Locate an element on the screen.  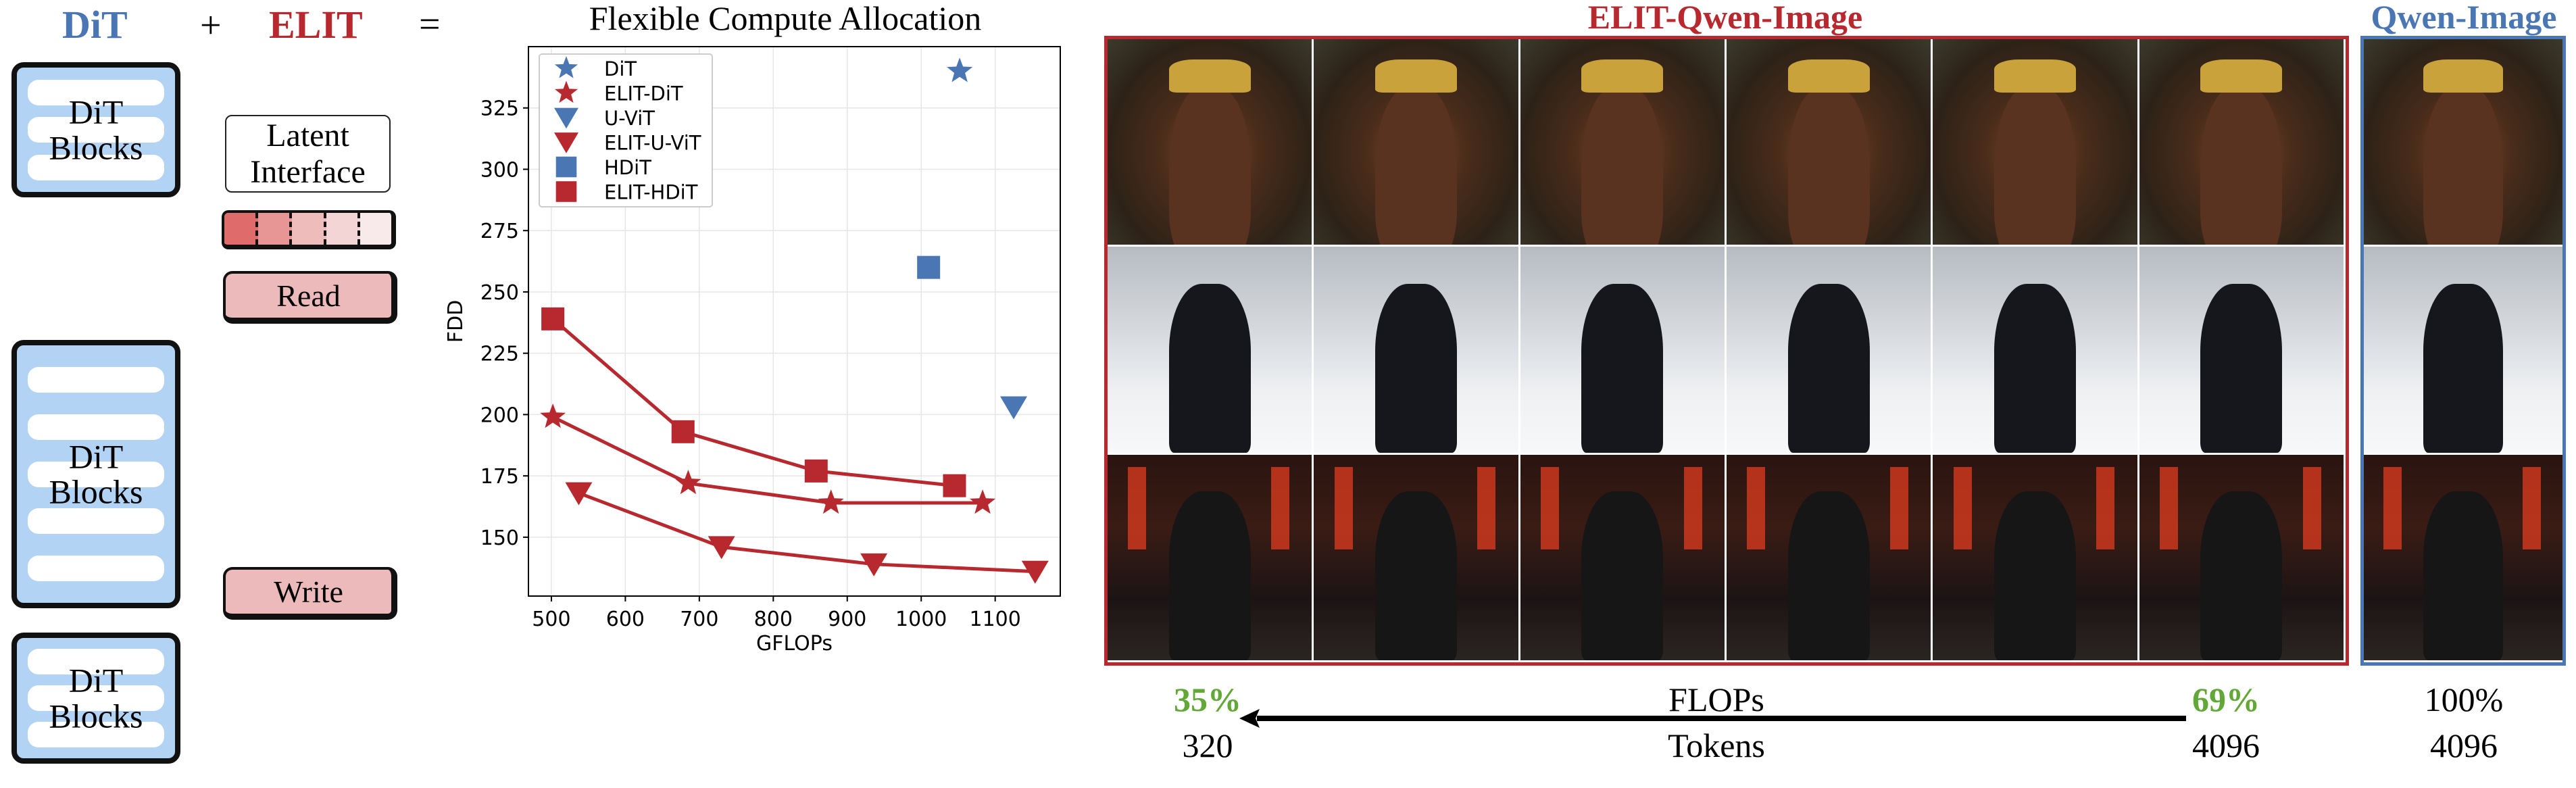
x-tick-label: 900 is located at coordinates (847, 619).